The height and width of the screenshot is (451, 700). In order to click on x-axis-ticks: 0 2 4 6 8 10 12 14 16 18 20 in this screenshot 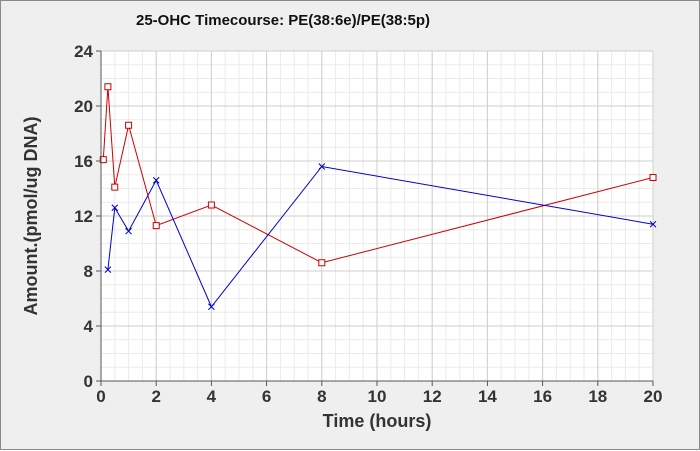, I will do `click(379, 393)`.